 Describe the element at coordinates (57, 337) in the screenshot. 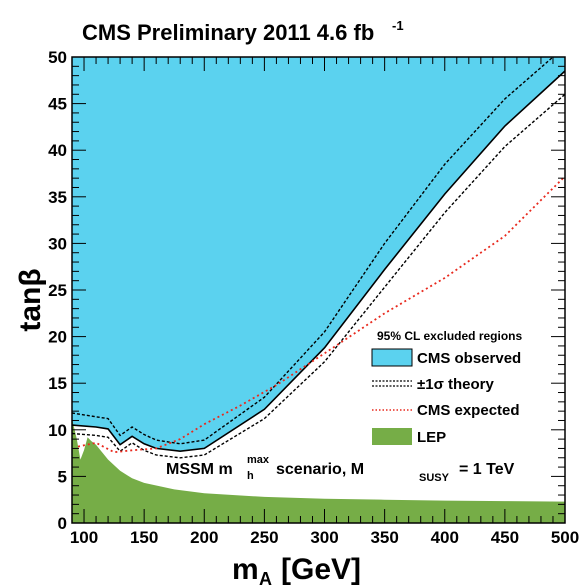

I see `y-tick-label: 20` at that location.